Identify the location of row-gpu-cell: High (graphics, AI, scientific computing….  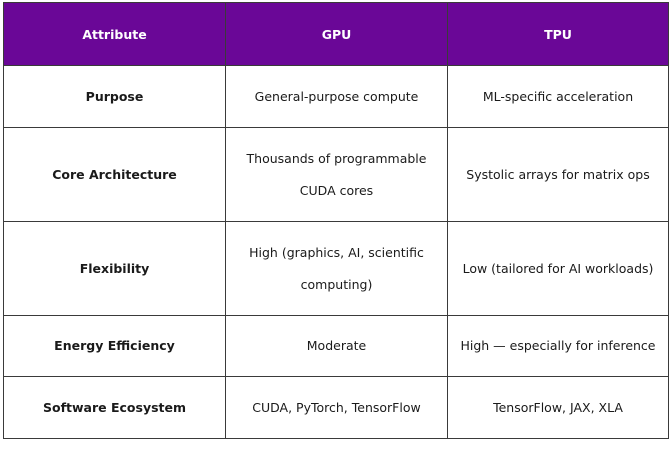
(336, 268).